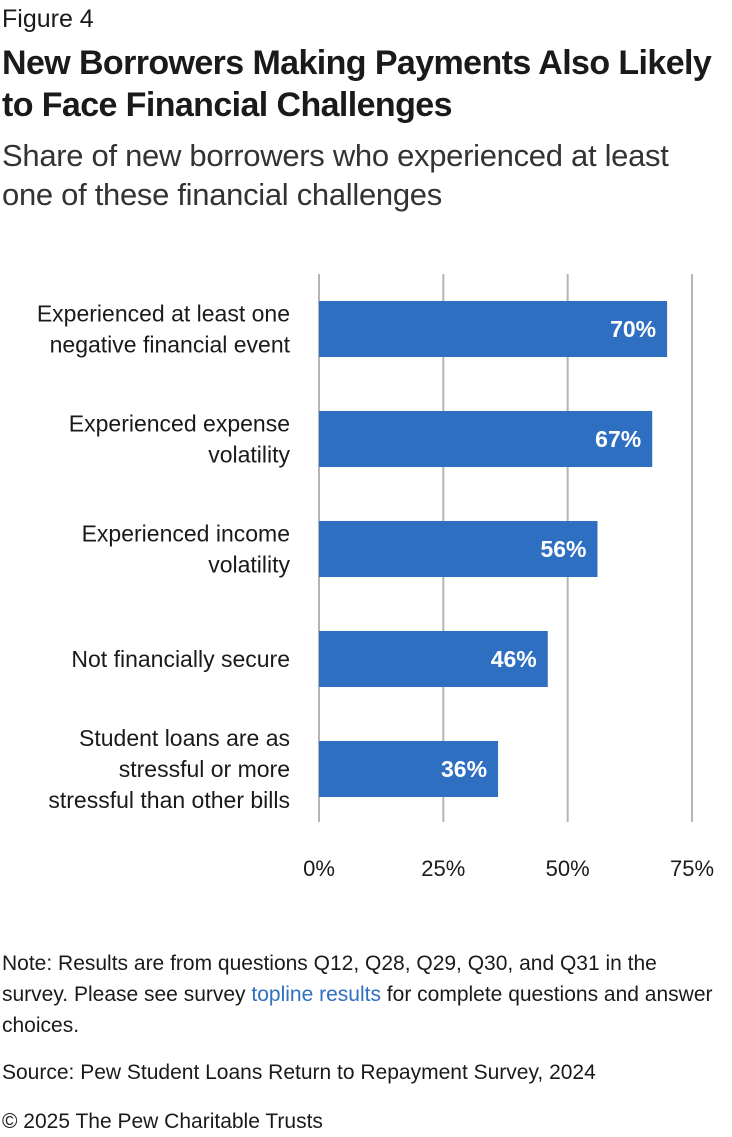  I want to click on copyright: © 2025 The Pew Charitable Trusts, so click(162, 1121).